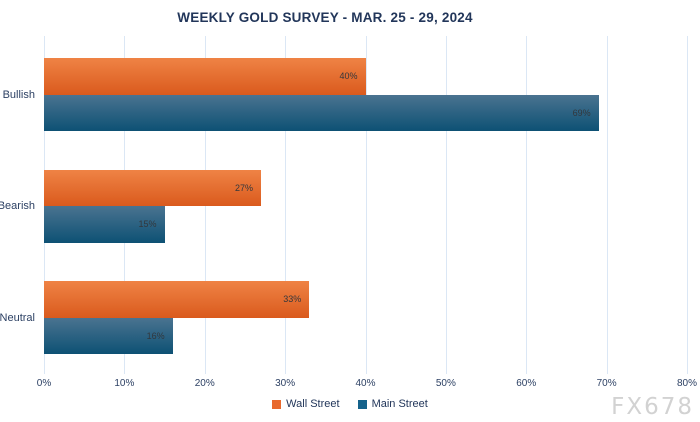 This screenshot has height=422, width=700. Describe the element at coordinates (155, 335) in the screenshot. I see `bar-value-label: 16%` at that location.